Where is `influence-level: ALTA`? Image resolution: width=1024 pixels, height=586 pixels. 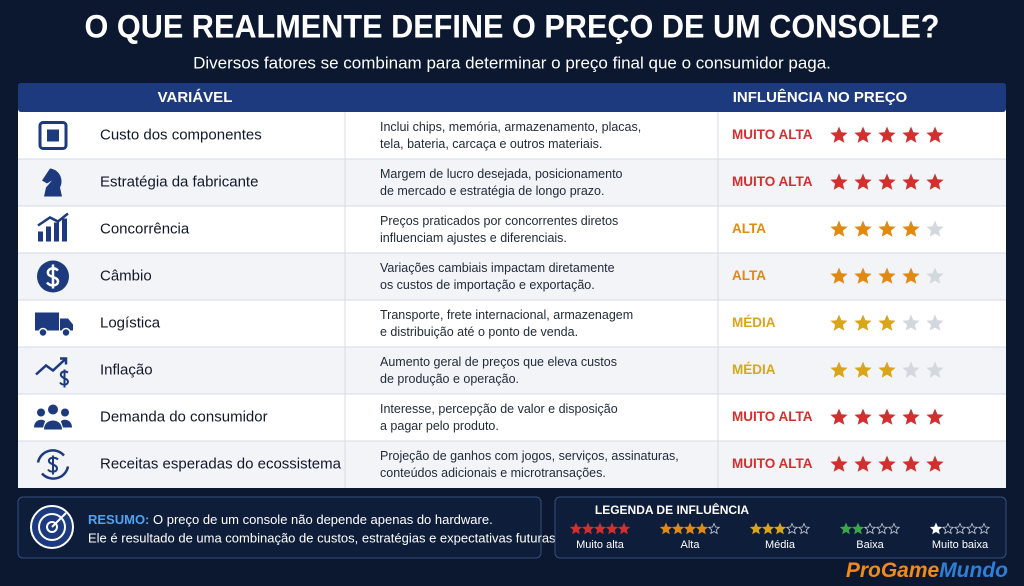
influence-level: ALTA is located at coordinates (749, 228).